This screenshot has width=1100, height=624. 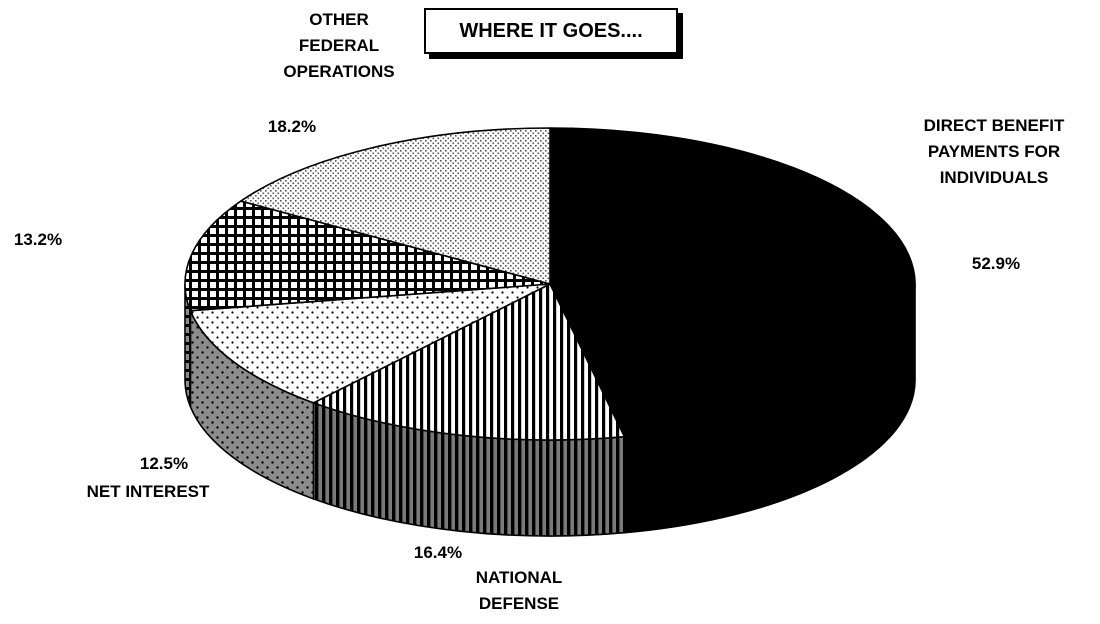 What do you see at coordinates (370, 343) in the screenshot?
I see `pie-slice-net-interest` at bounding box center [370, 343].